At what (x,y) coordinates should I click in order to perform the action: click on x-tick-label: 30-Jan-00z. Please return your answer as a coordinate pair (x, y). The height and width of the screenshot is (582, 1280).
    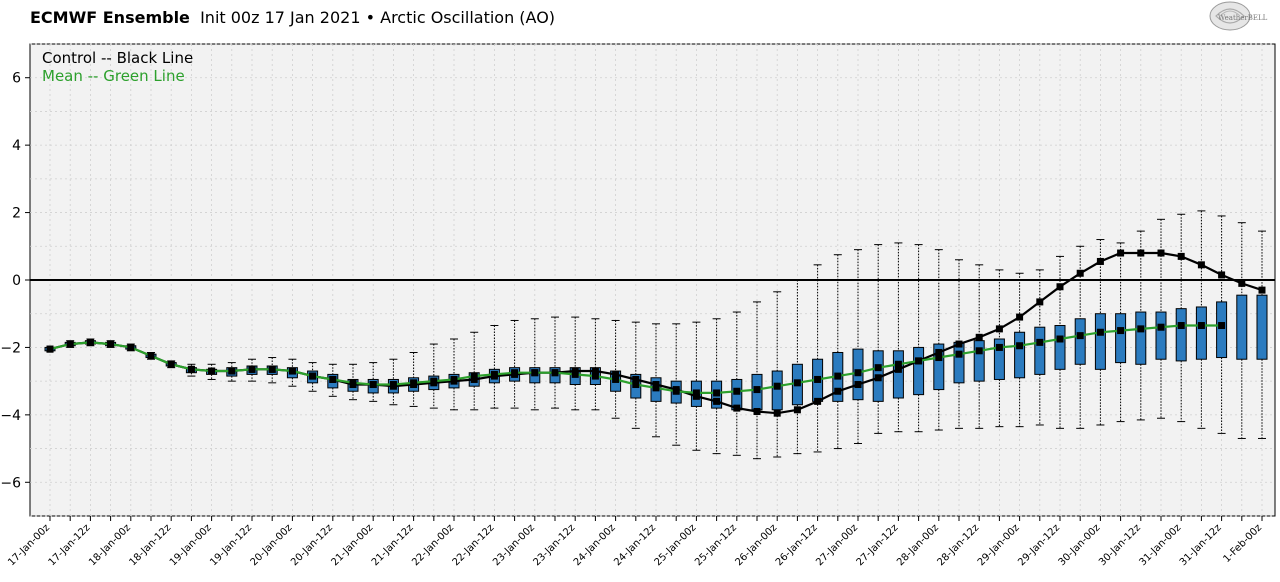
    Looking at the image, I should click on (1080, 545).